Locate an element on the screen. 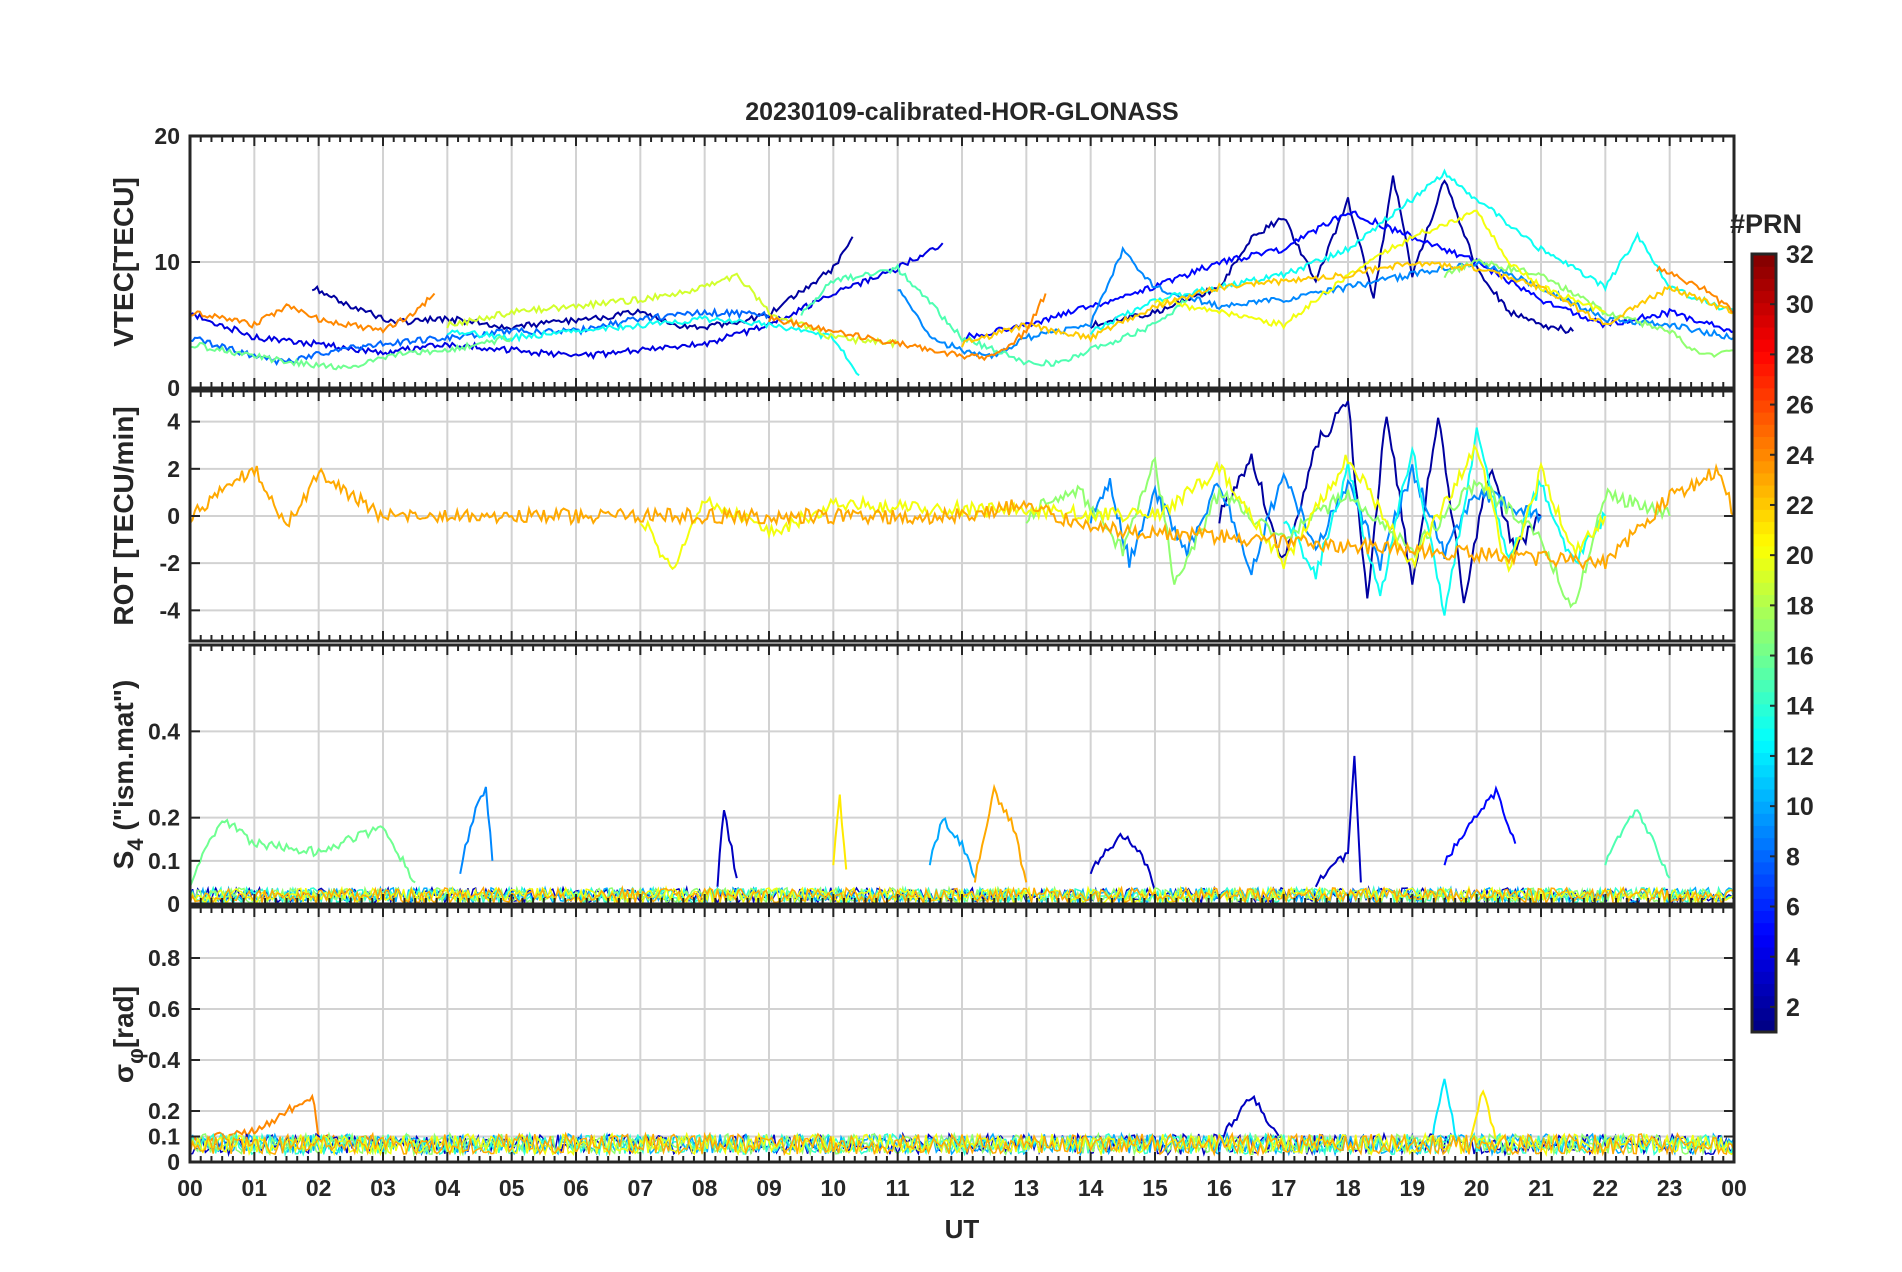  panel-vtec-y-label: VTEC[TECU] is located at coordinates (123, 262).